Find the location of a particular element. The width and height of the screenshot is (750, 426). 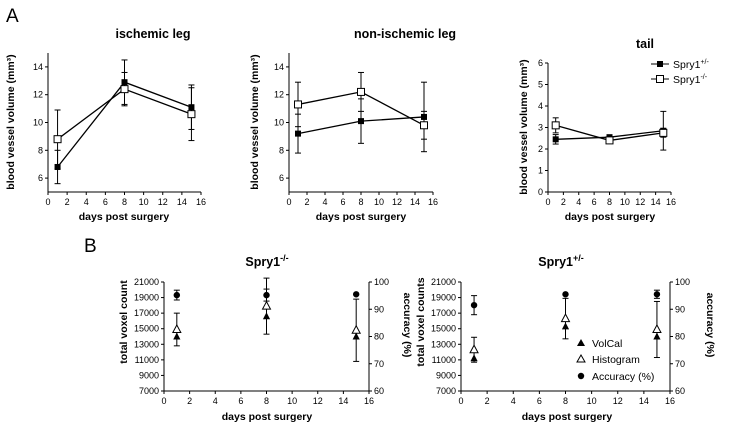

panel-label-a: A is located at coordinates (12, 16).